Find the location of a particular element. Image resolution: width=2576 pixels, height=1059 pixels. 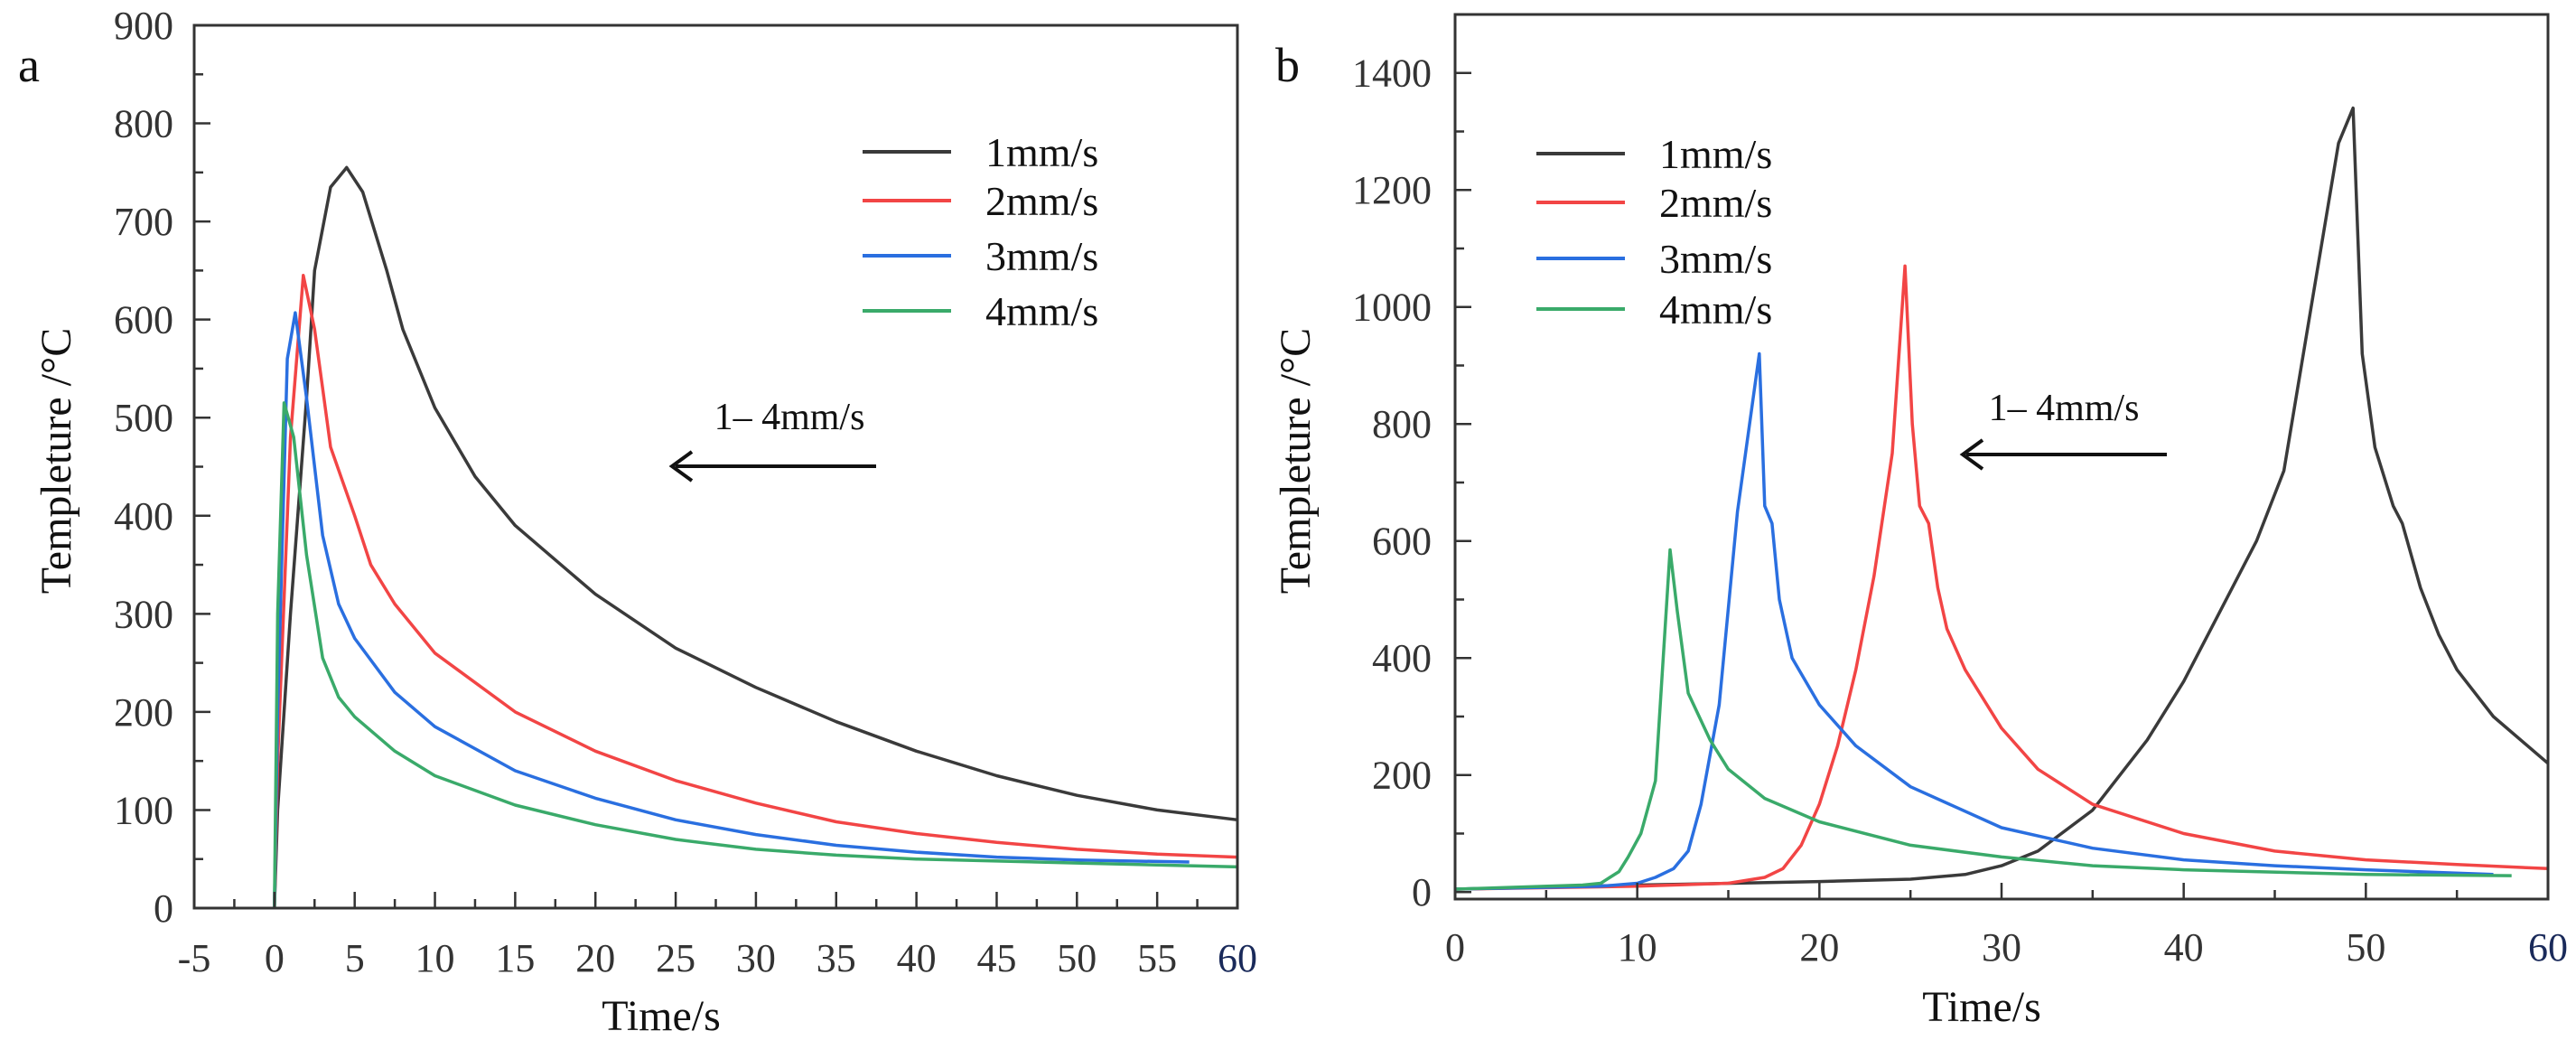

x-tick-label: 35 is located at coordinates (836, 958).